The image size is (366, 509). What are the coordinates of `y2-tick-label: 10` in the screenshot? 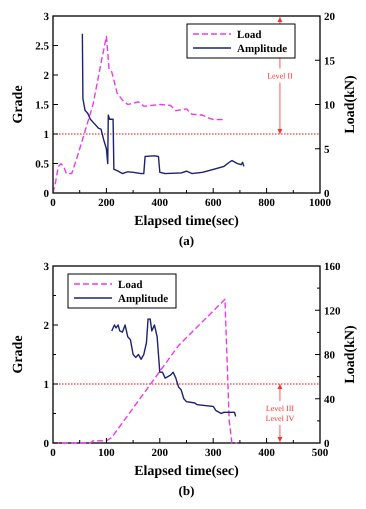 It's located at (330, 106).